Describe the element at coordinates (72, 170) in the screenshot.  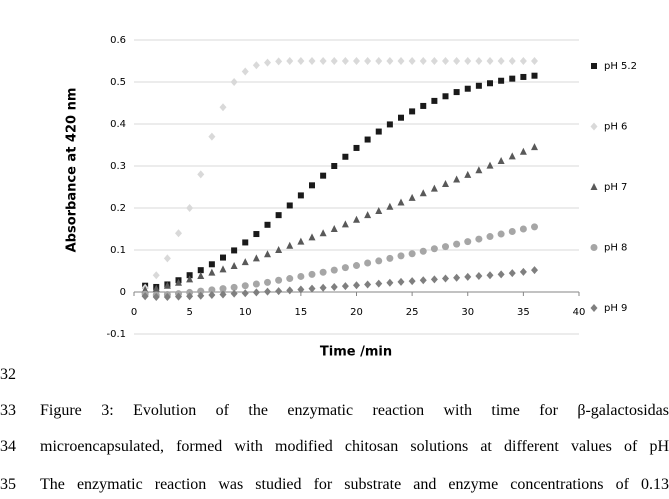
I see `y-axis-title: Absorbance at 420 nm` at that location.